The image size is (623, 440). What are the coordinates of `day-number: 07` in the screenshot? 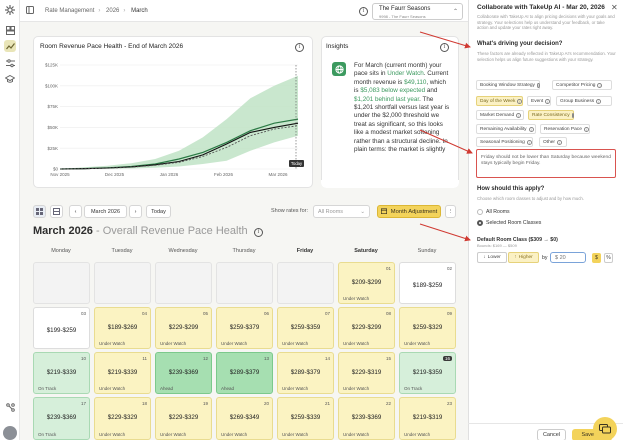 It's located at (327, 313).